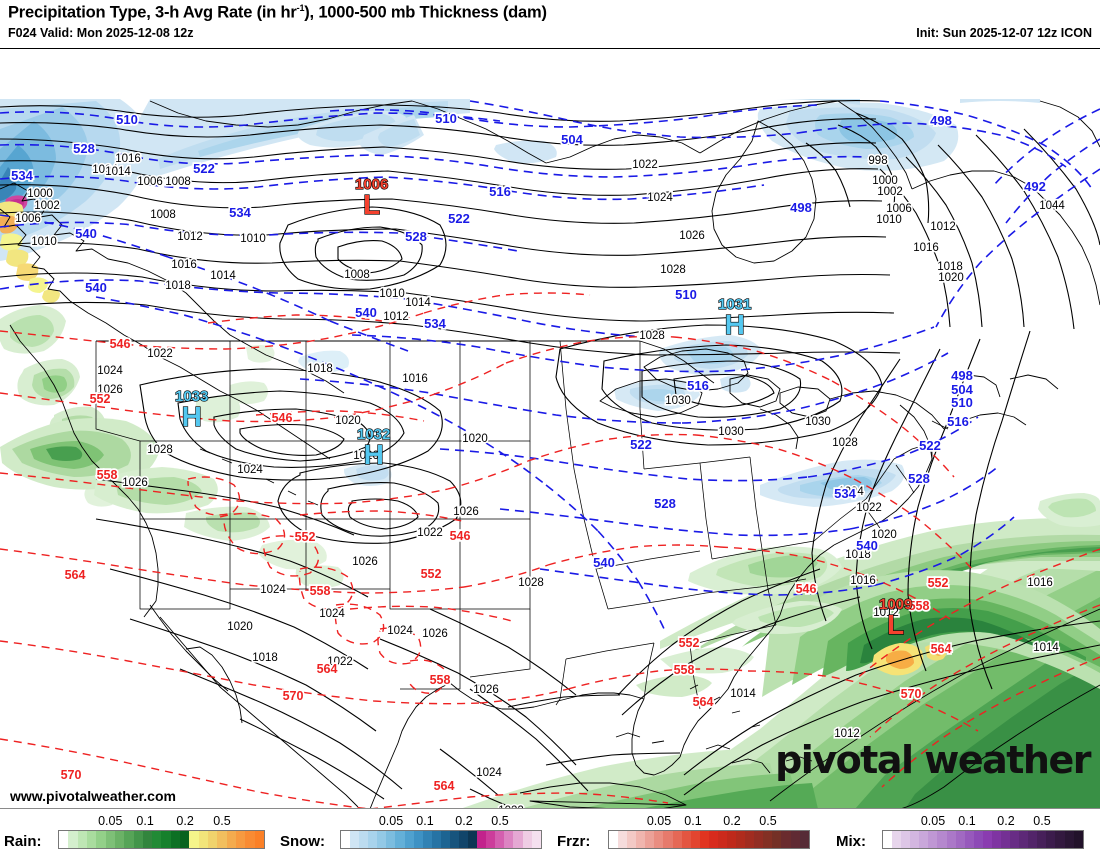 Image resolution: width=1100 pixels, height=851 pixels. Describe the element at coordinates (962, 389) in the screenshot. I see `contour-label: 504` at that location.